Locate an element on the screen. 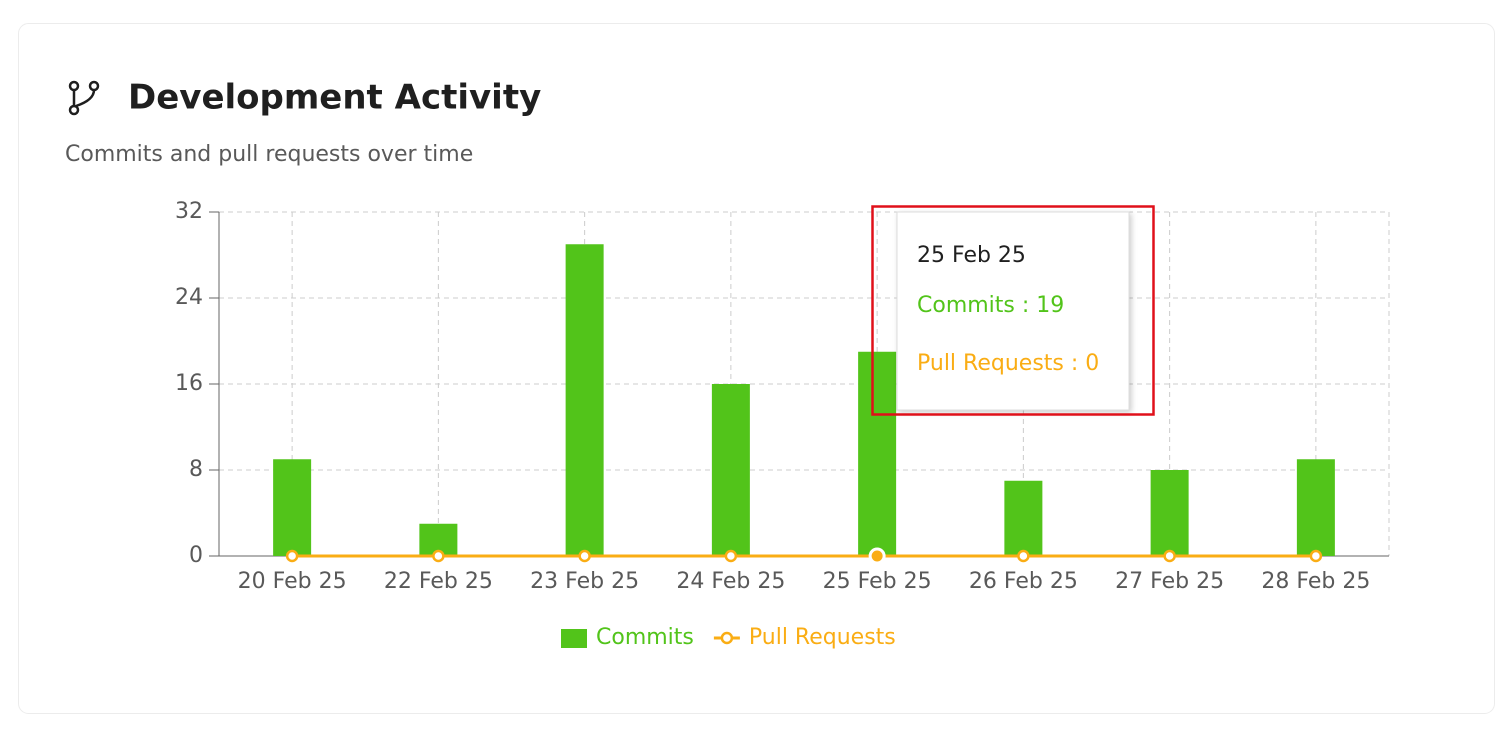 The width and height of the screenshot is (1511, 737). x-tick-label: 26 Feb 25 is located at coordinates (1023, 581).